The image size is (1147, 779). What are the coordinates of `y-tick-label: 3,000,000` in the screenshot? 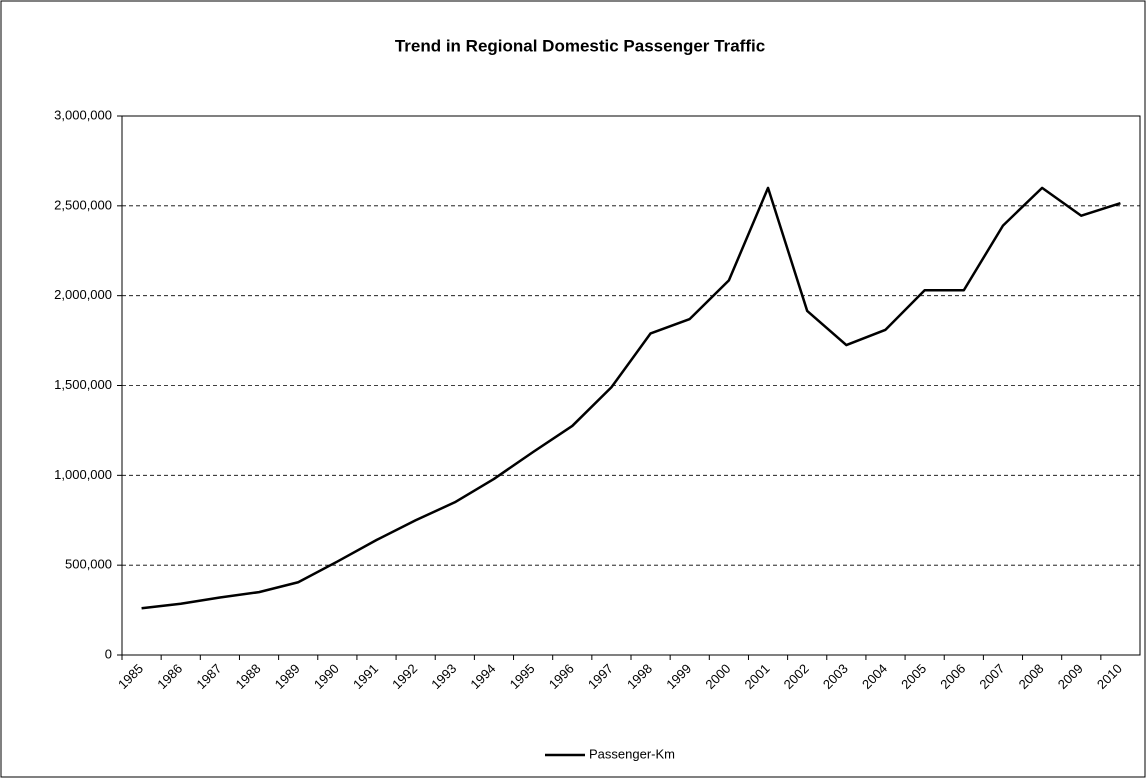 It's located at (83, 114).